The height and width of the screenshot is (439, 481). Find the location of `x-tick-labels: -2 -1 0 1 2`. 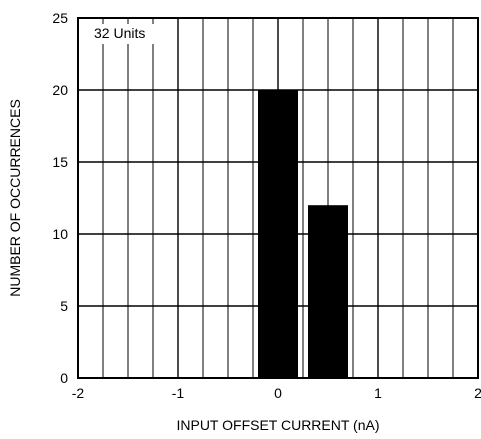

x-tick-labels: -2 -1 0 1 2 is located at coordinates (276, 393).